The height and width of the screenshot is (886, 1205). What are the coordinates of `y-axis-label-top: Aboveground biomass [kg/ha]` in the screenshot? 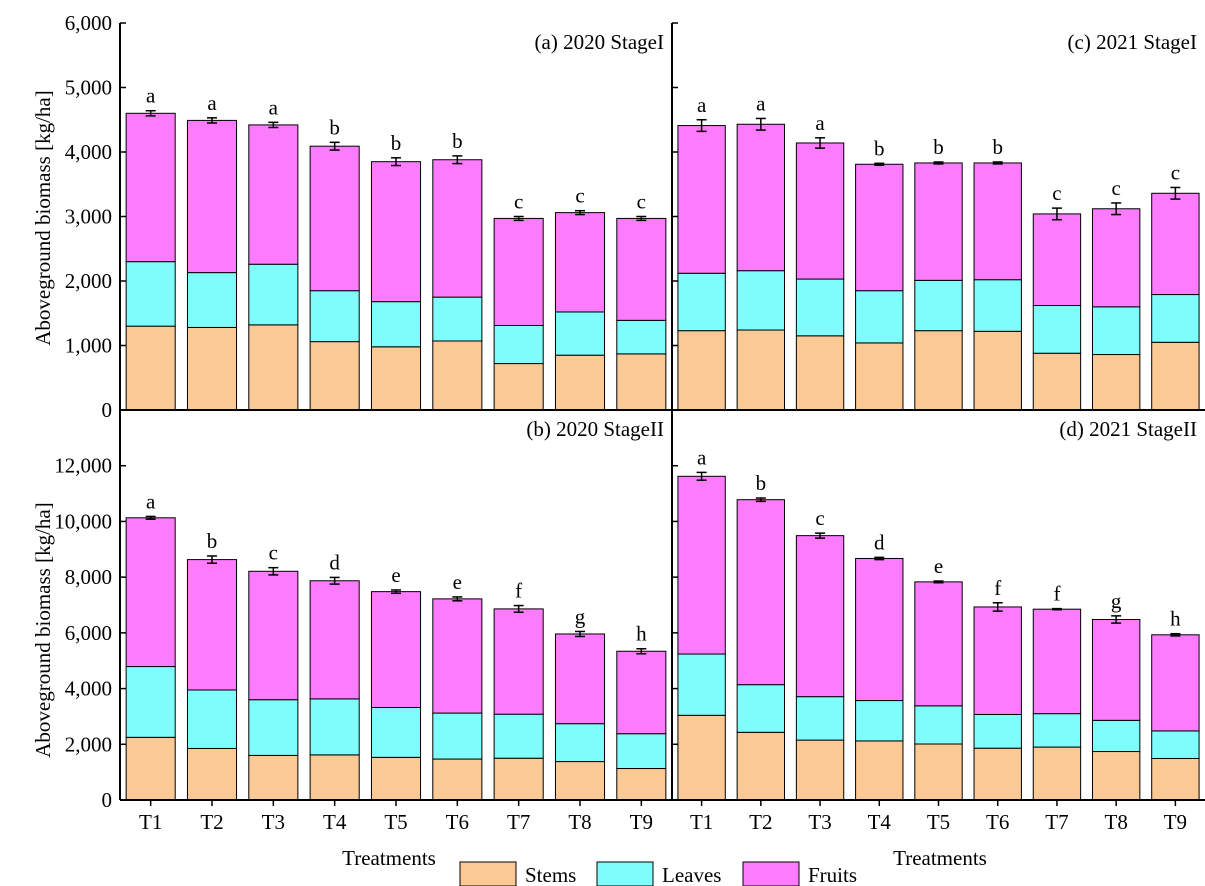 It's located at (43, 217).